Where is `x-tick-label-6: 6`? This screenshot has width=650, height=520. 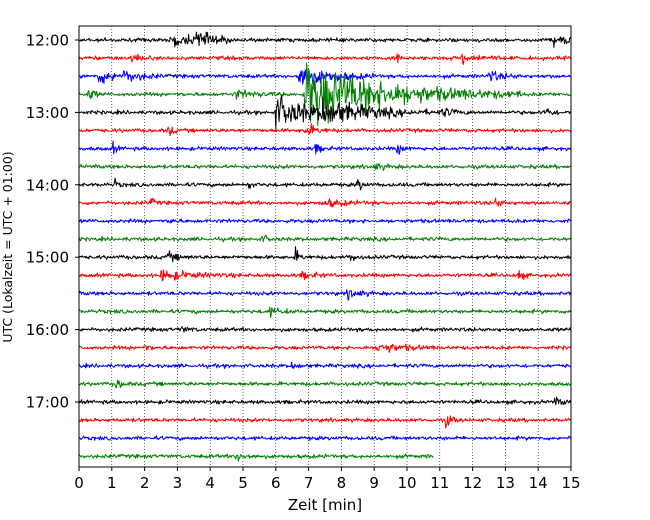
x-tick-label-6: 6 is located at coordinates (276, 483).